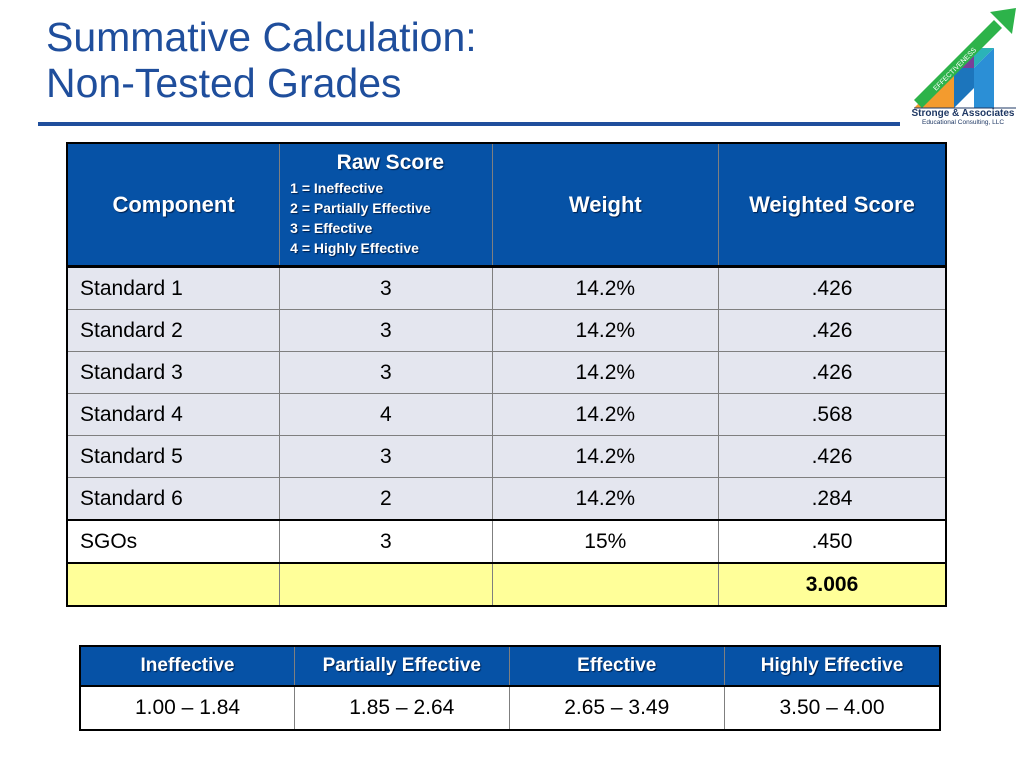 The image size is (1024, 768). Describe the element at coordinates (832, 414) in the screenshot. I see `cell-weighted-score: .568` at that location.